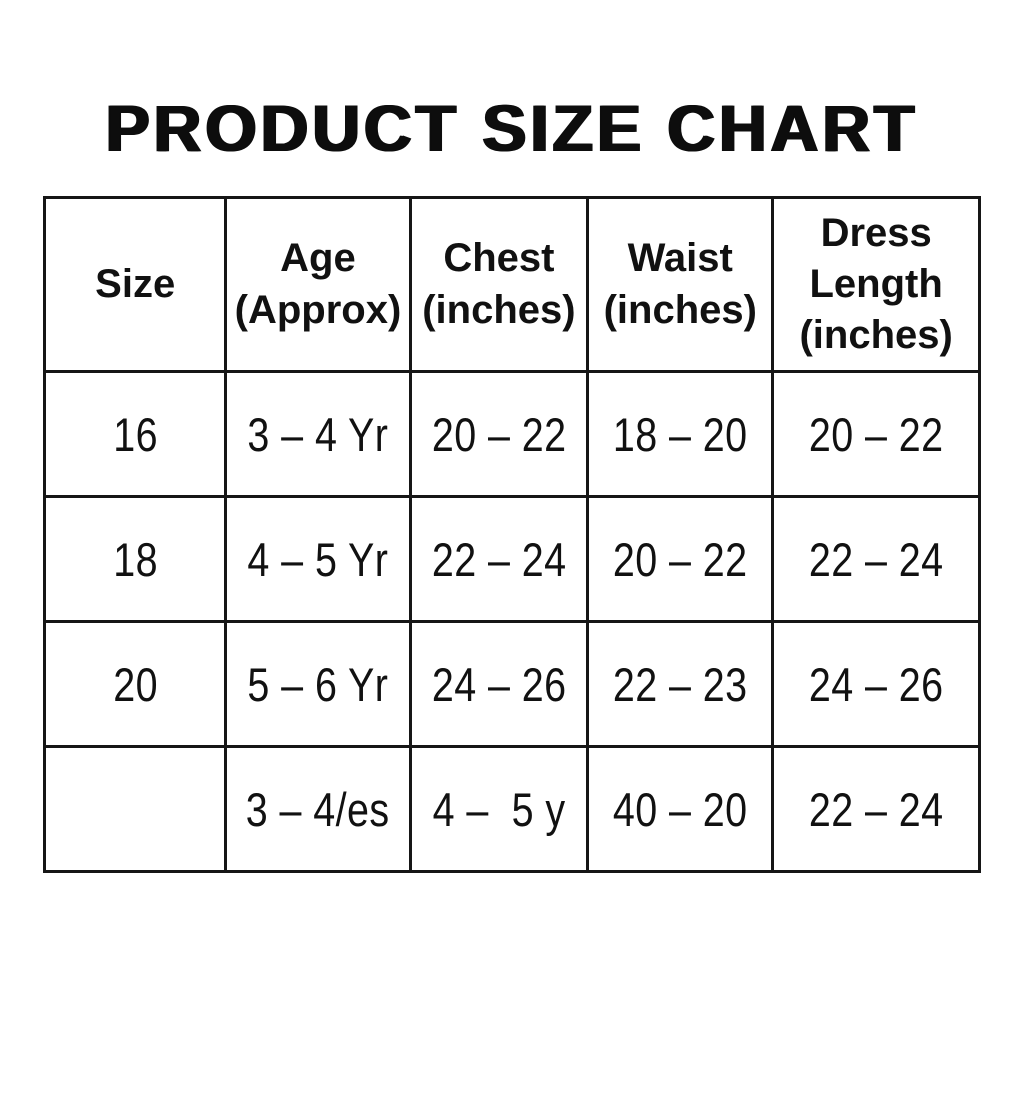 The image size is (1024, 1114). I want to click on cell-text: 4 – 5 Yr, so click(318, 559).